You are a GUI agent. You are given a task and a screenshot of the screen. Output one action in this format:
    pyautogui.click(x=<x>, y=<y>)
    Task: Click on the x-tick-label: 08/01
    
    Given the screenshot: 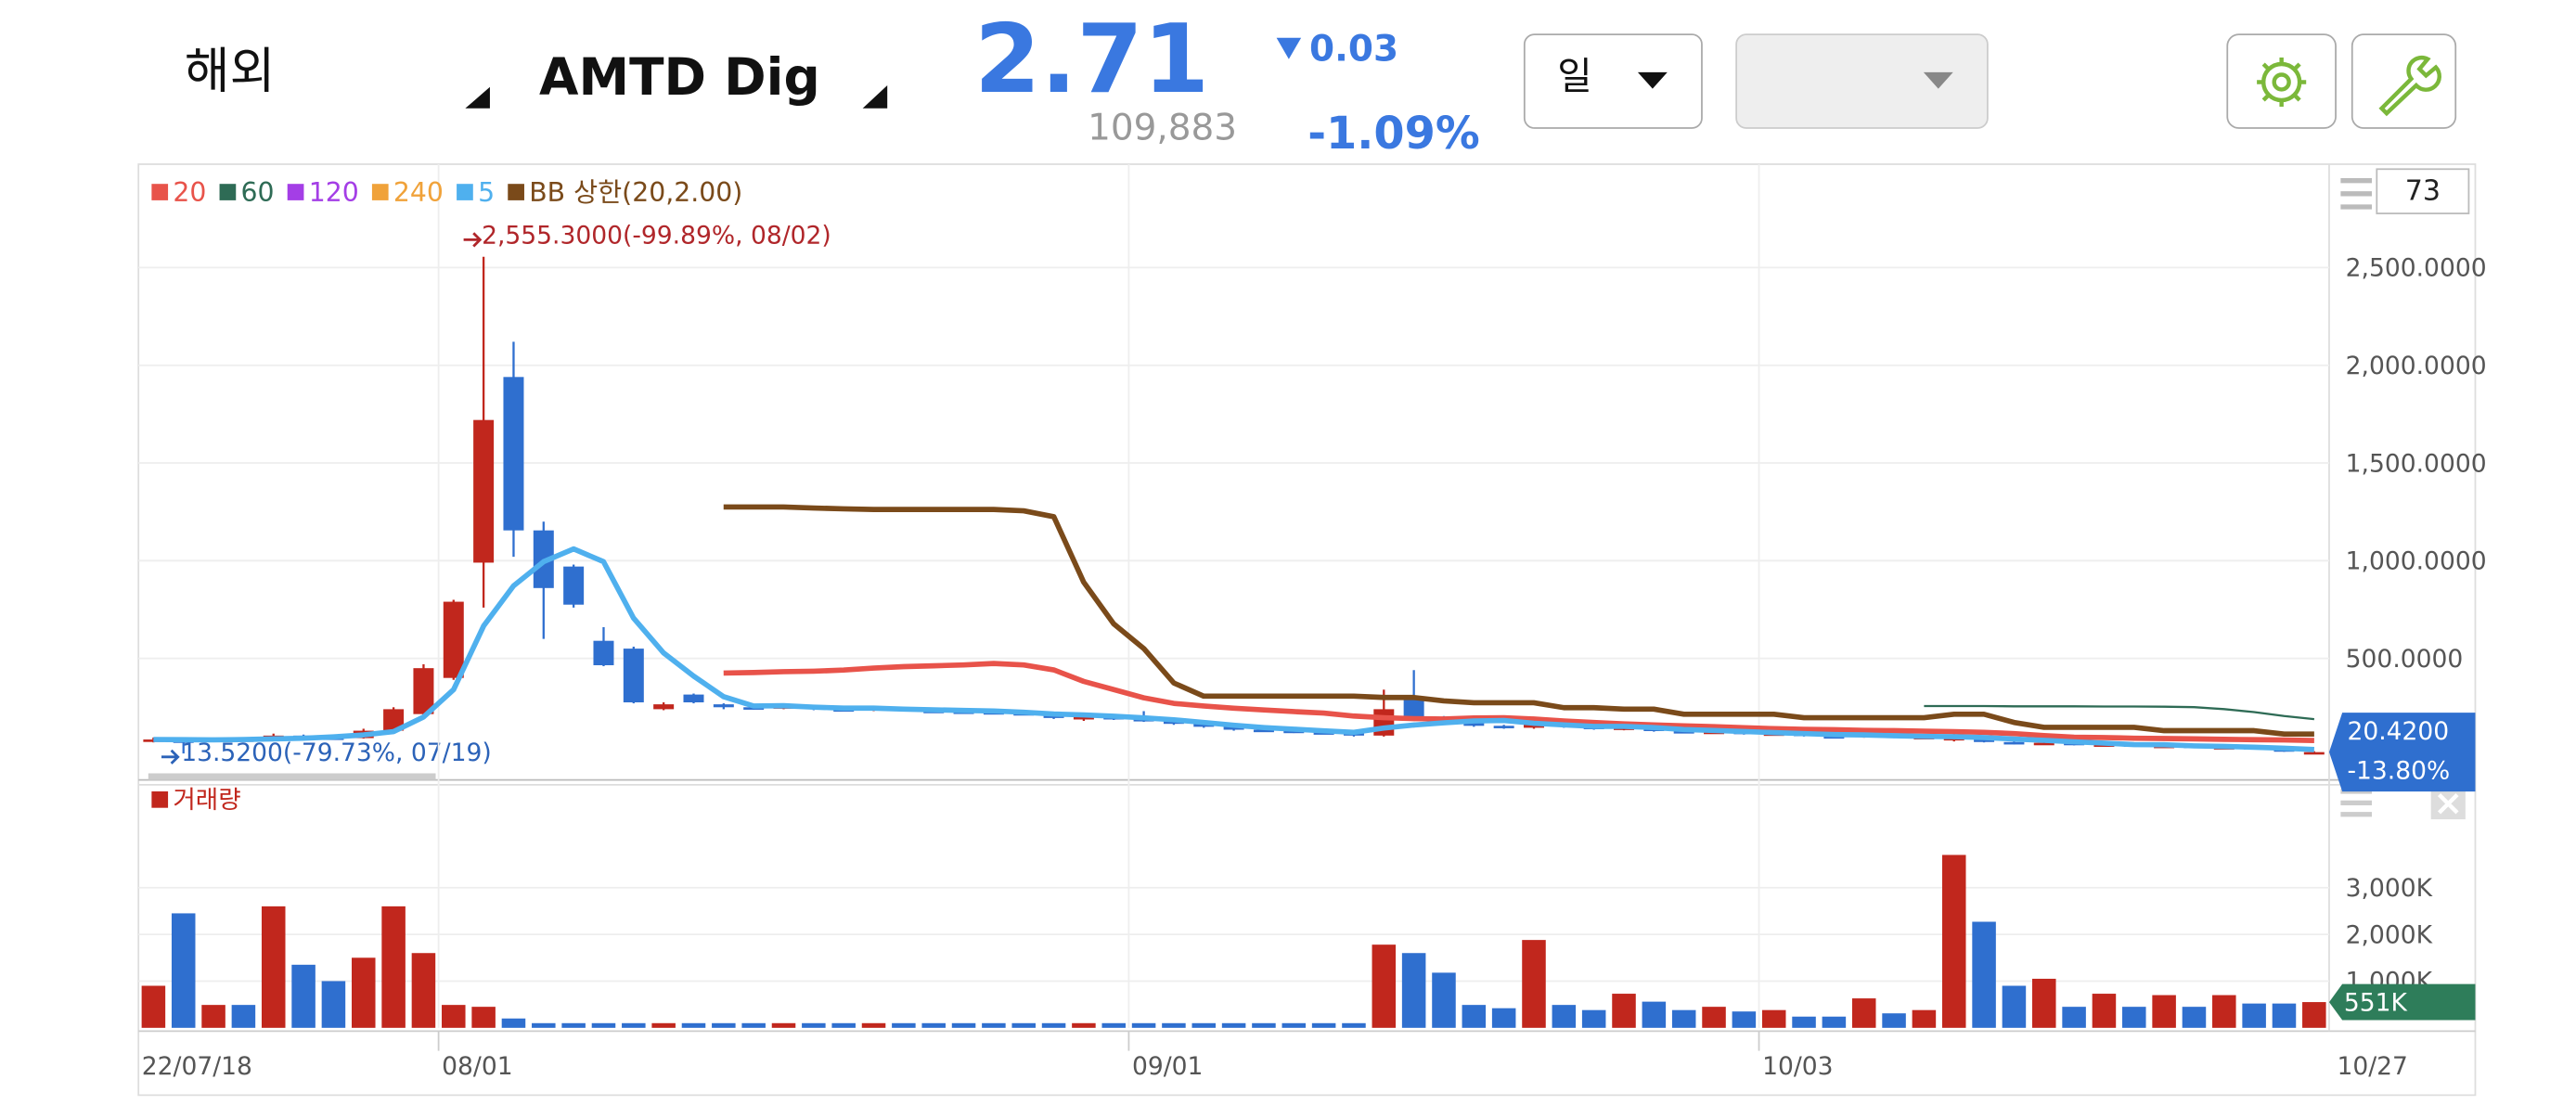 What is the action you would take?
    pyautogui.click(x=477, y=1066)
    